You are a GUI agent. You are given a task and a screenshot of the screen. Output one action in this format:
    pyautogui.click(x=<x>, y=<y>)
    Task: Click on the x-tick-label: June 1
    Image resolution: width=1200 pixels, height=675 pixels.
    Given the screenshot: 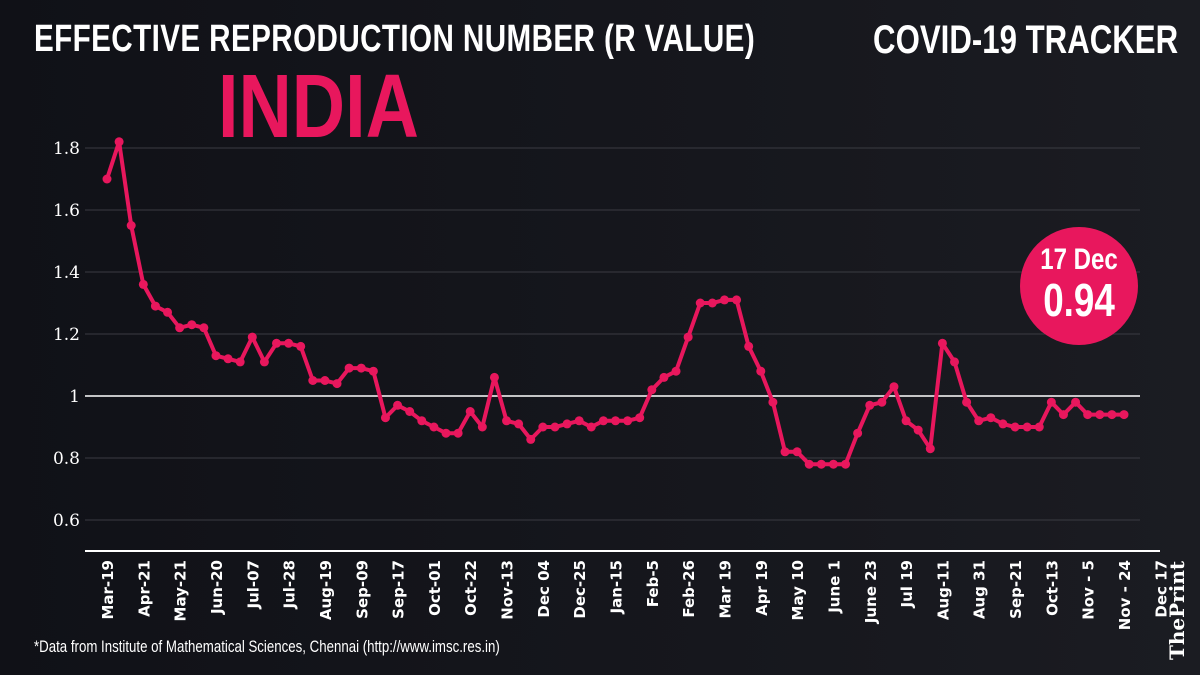 What is the action you would take?
    pyautogui.click(x=834, y=587)
    